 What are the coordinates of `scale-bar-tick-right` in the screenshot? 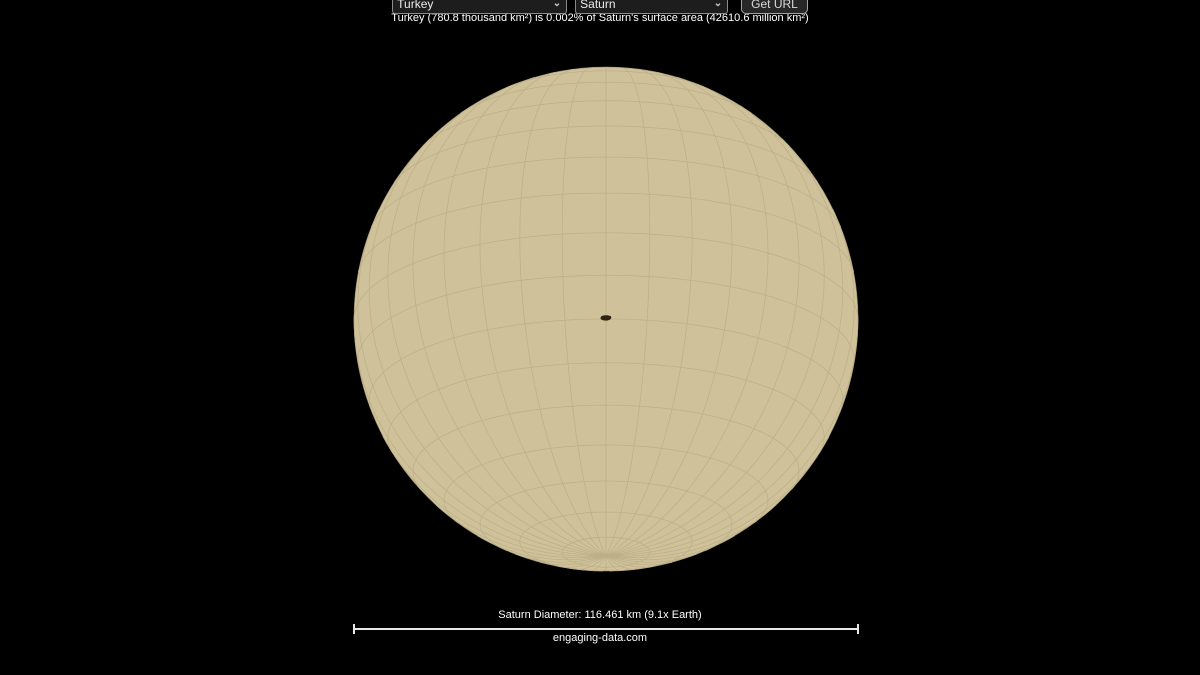 It's located at (858, 629).